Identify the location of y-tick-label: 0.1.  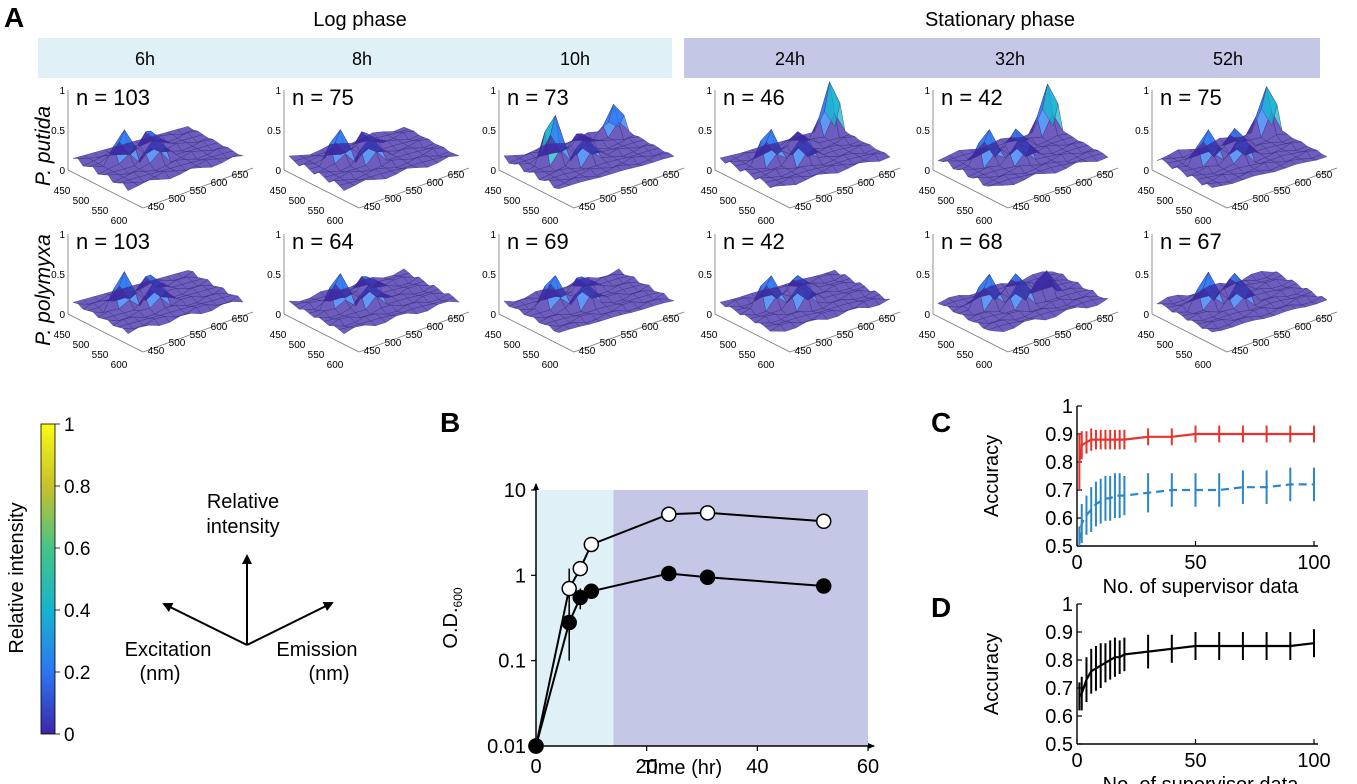
(512, 662).